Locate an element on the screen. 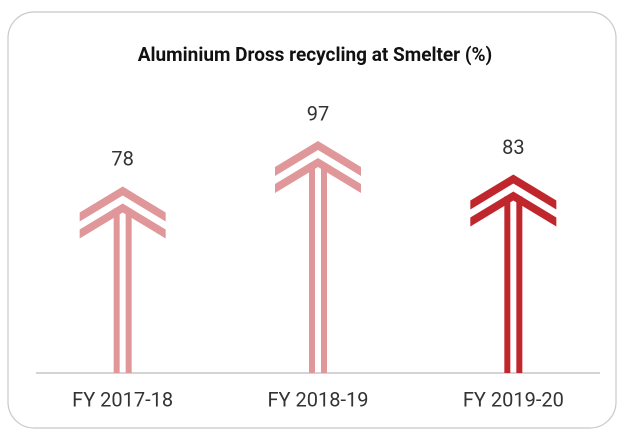 This screenshot has width=624, height=432. x-tick-label: FY 2019-20 is located at coordinates (513, 399).